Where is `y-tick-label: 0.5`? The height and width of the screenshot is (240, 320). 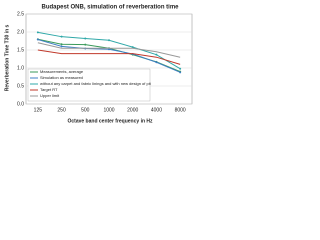 y-tick-label: 0.5 is located at coordinates (20, 86).